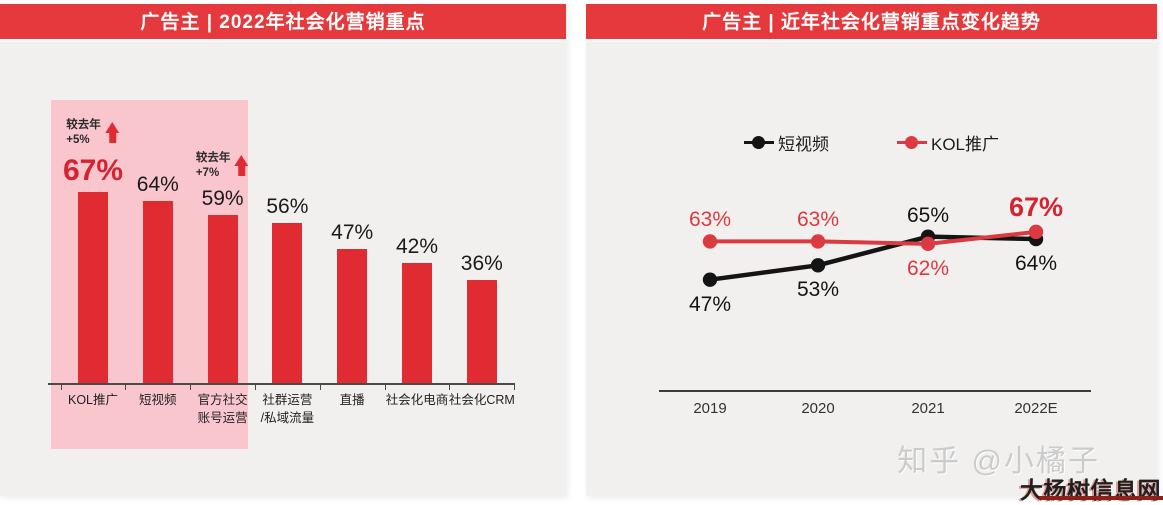 The width and height of the screenshot is (1163, 505). What do you see at coordinates (481, 264) in the screenshot?
I see `bar-value-label: 36%` at bounding box center [481, 264].